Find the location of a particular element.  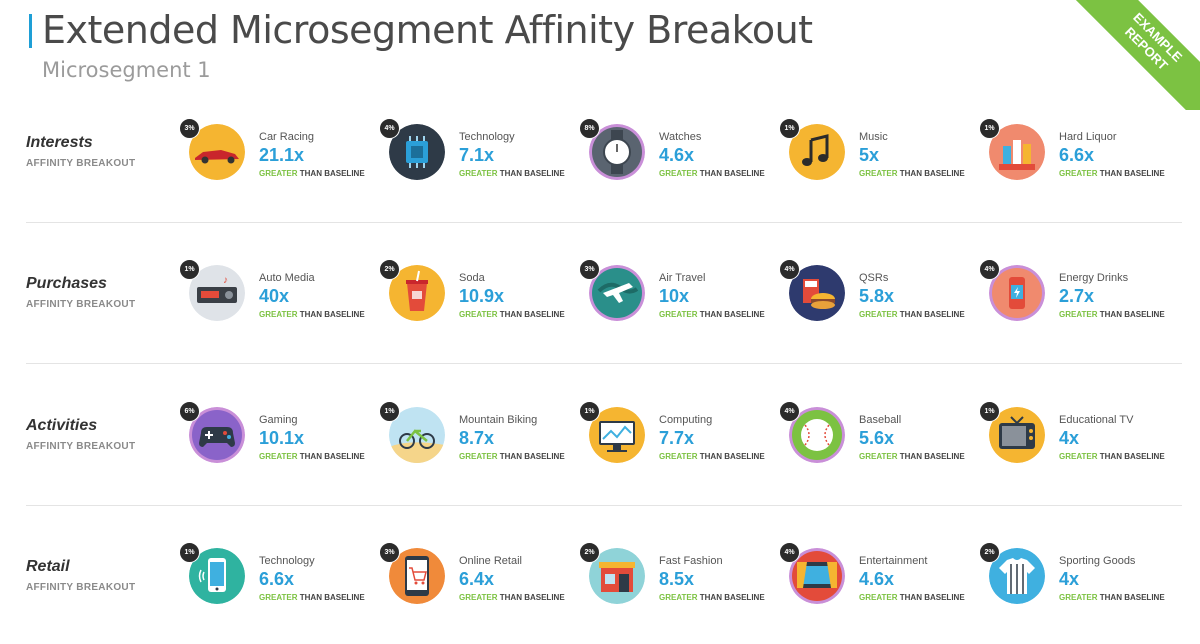

watch-icon is located at coordinates (617, 152).